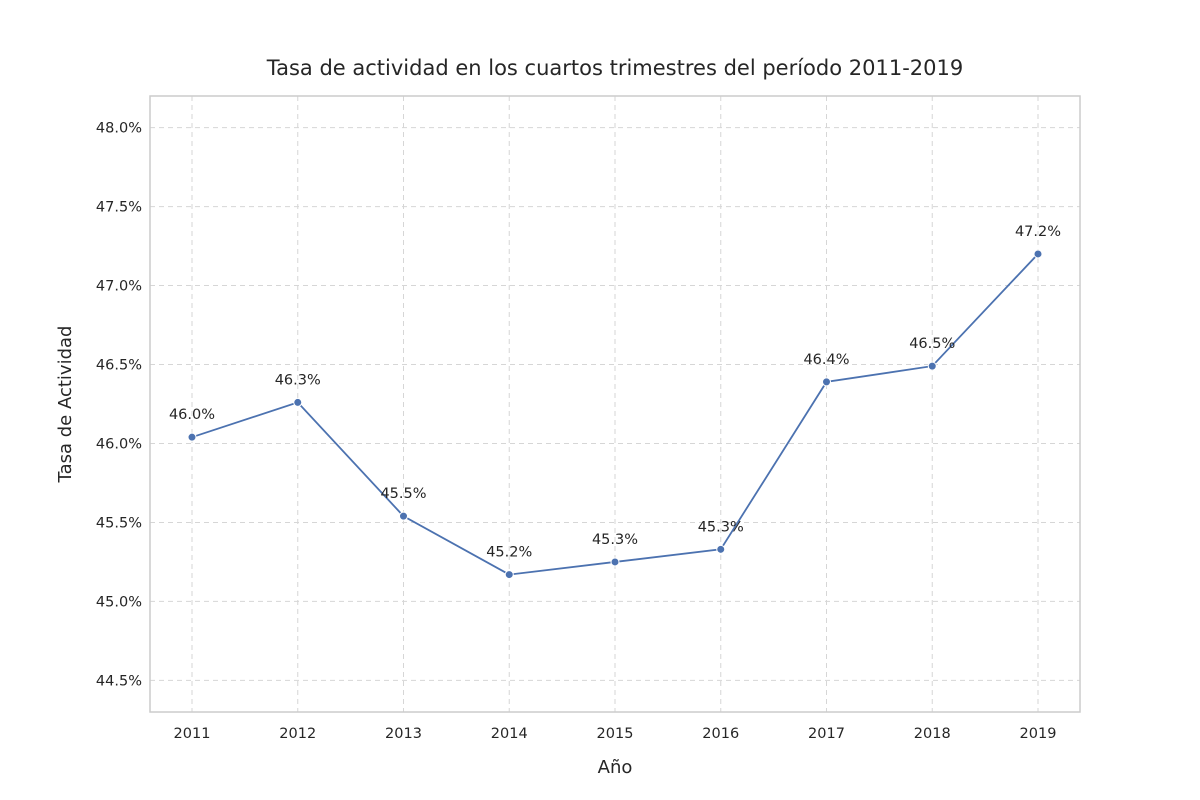  Describe the element at coordinates (119, 681) in the screenshot. I see `y-tick-label: 44.5%` at that location.